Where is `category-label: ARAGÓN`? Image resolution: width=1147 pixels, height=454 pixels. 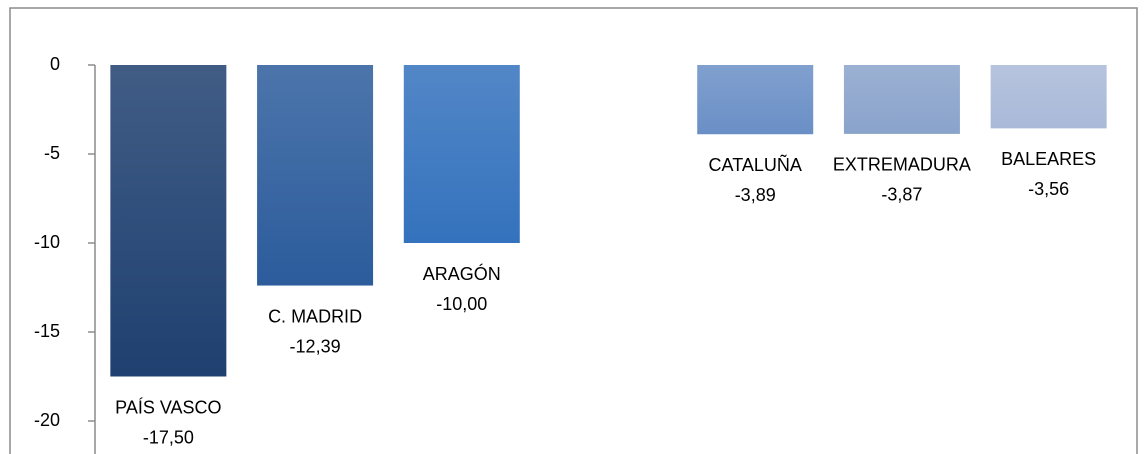 category-label: ARAGÓN is located at coordinates (462, 273).